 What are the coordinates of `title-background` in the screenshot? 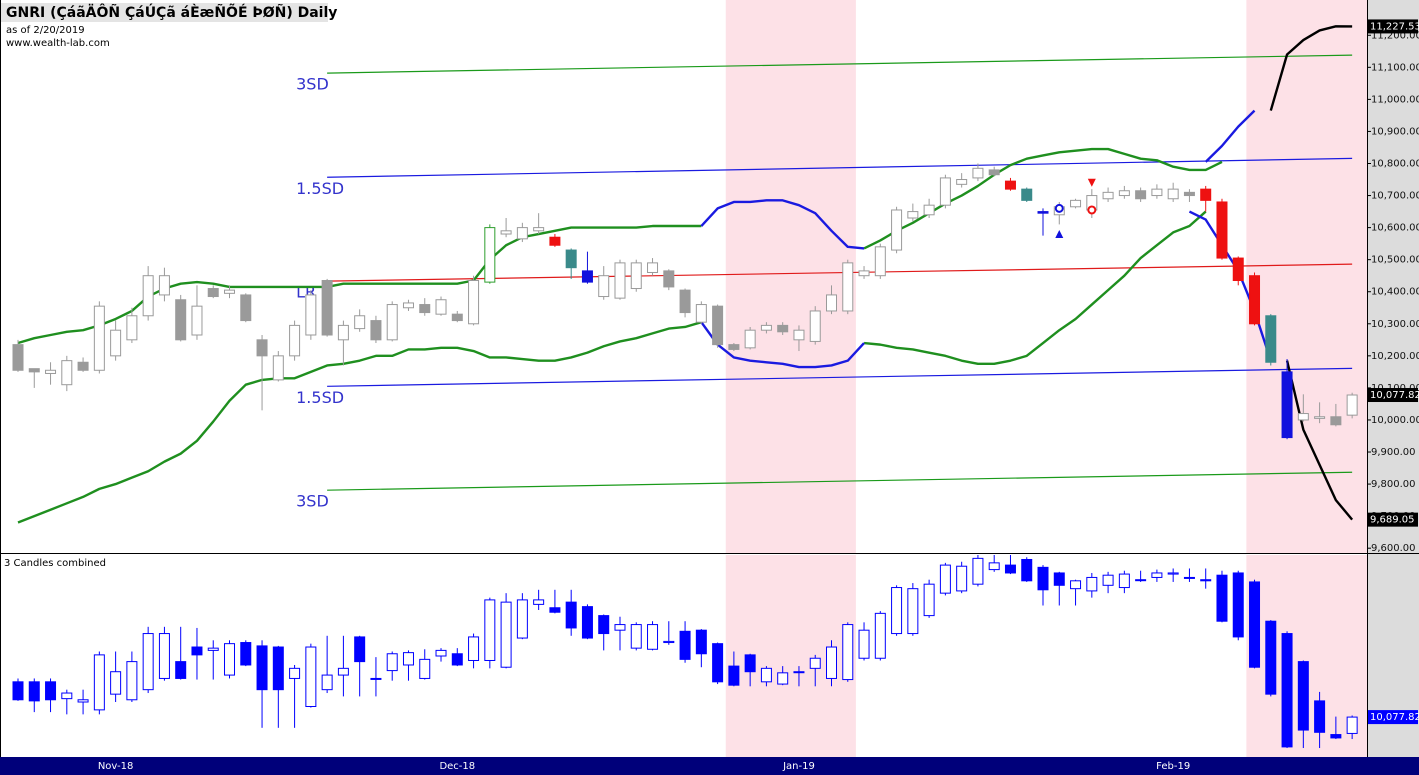 It's located at (164, 12).